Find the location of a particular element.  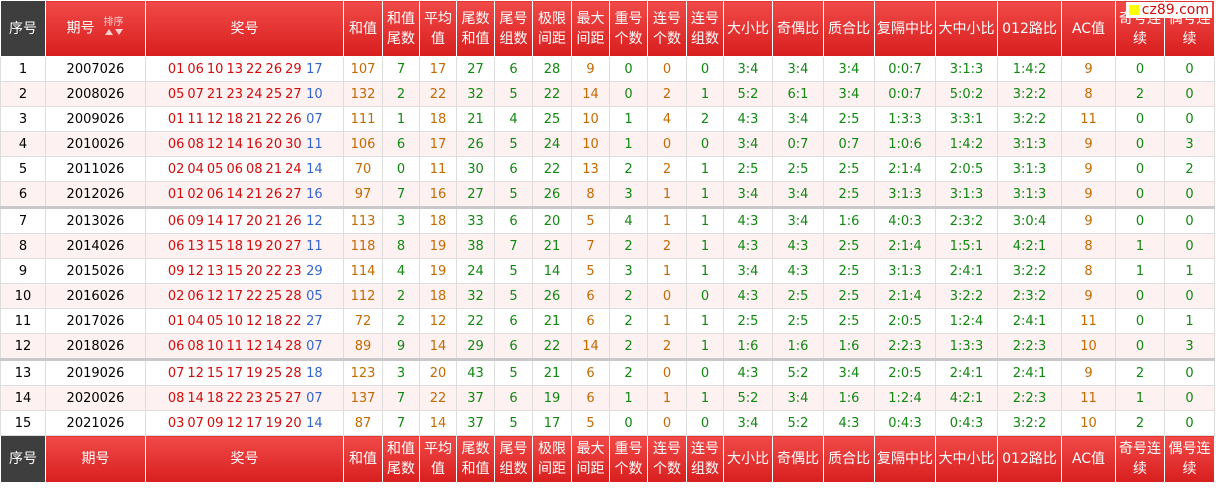

header-text: 012路比 is located at coordinates (1029, 459).